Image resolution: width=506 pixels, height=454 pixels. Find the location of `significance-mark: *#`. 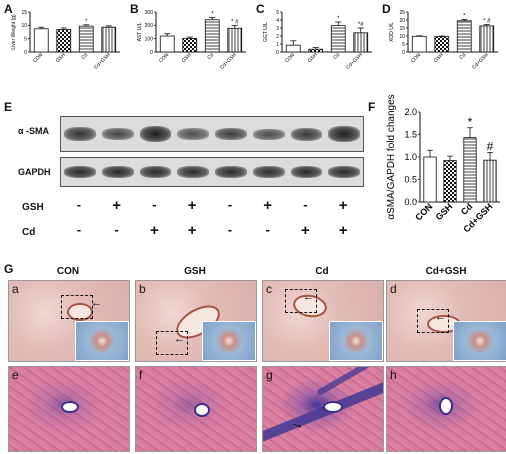

significance-mark: *# is located at coordinates (361, 25).